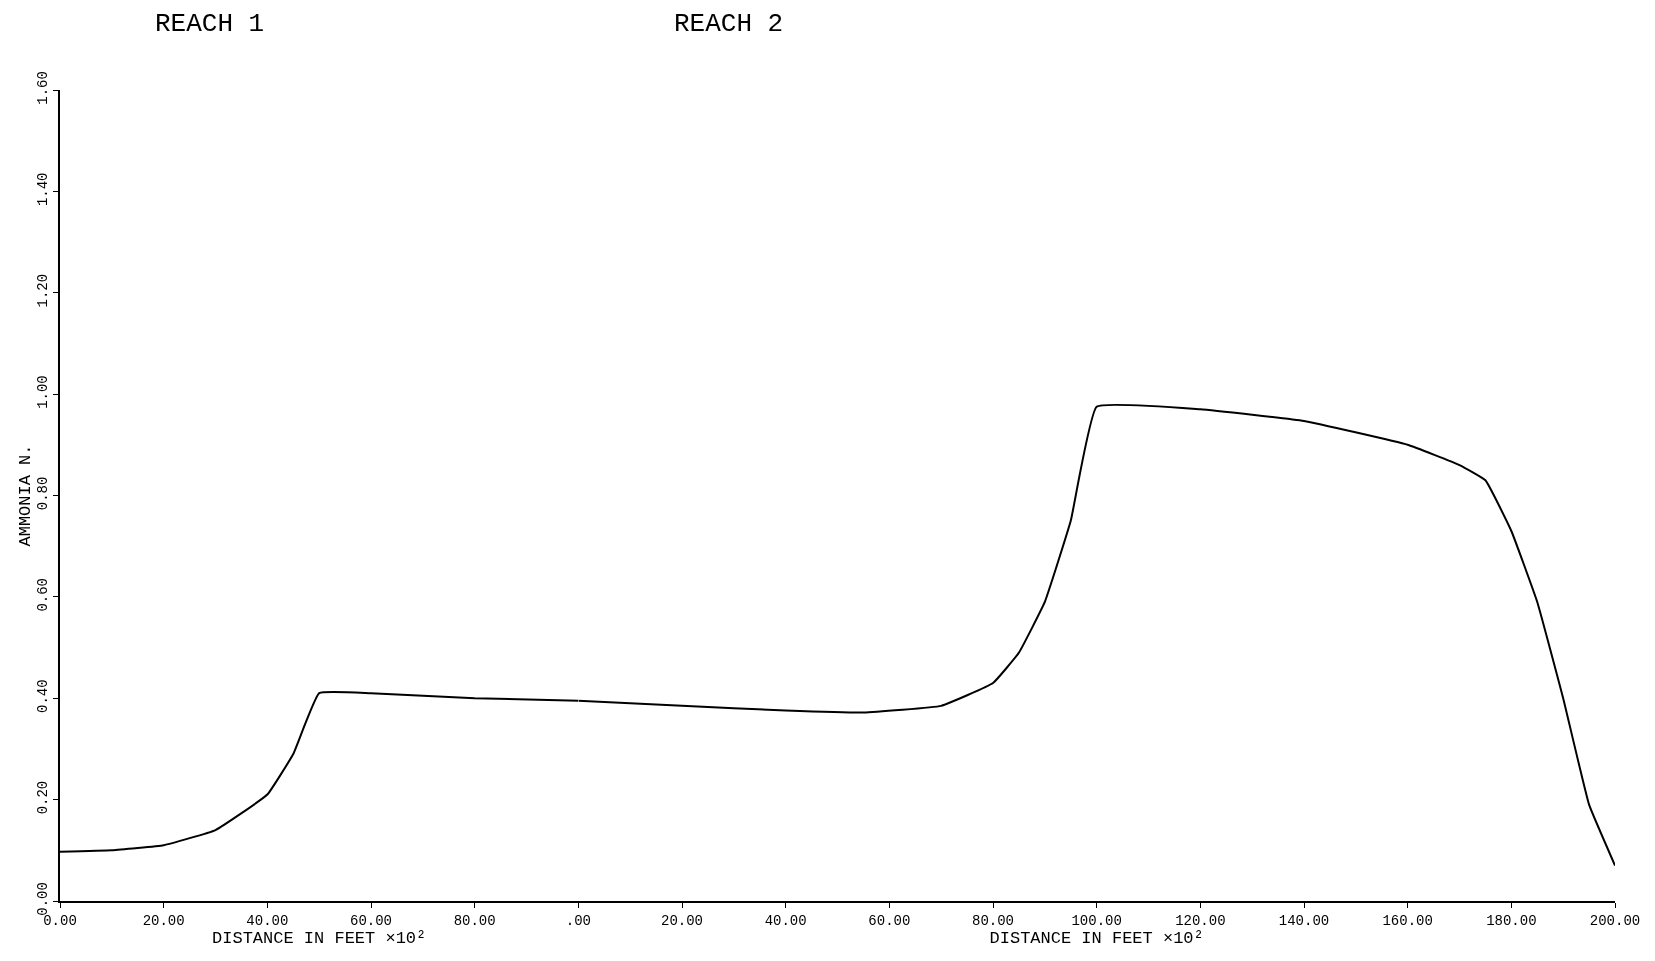  What do you see at coordinates (578, 920) in the screenshot?
I see `x-tick-label: .00` at bounding box center [578, 920].